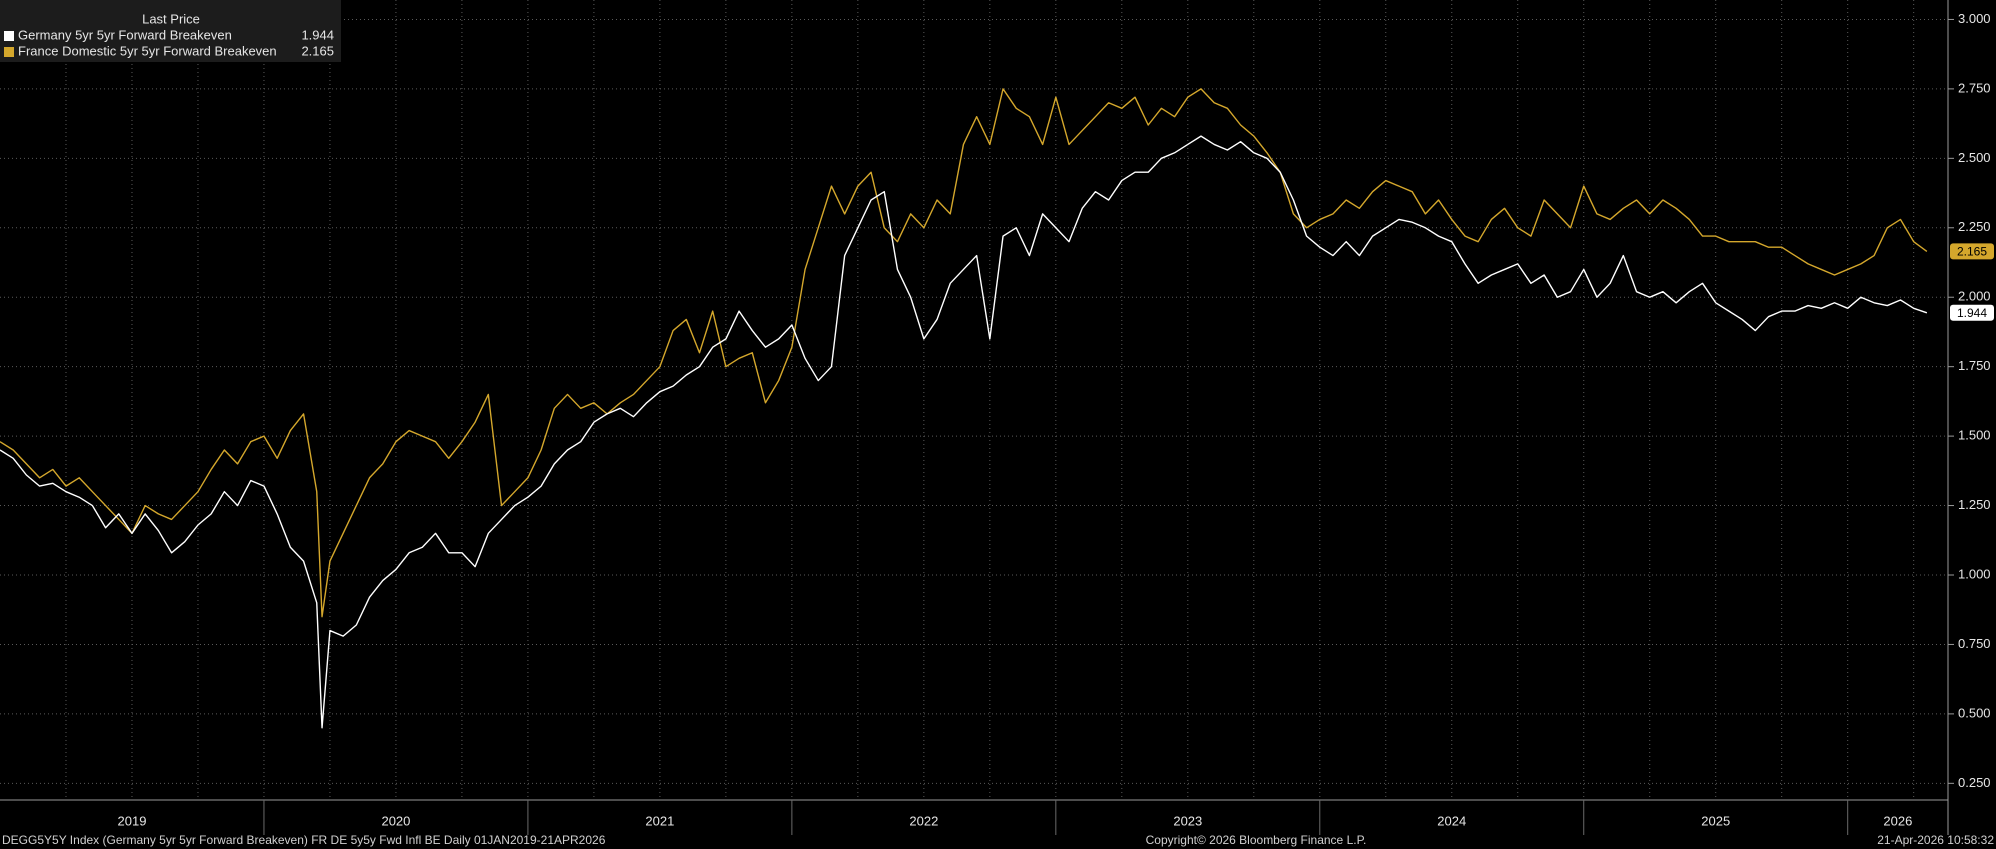 The width and height of the screenshot is (1996, 849). What do you see at coordinates (1256, 840) in the screenshot?
I see `copyright: Copyright© 2026 Bloomberg Finance L.P.` at bounding box center [1256, 840].